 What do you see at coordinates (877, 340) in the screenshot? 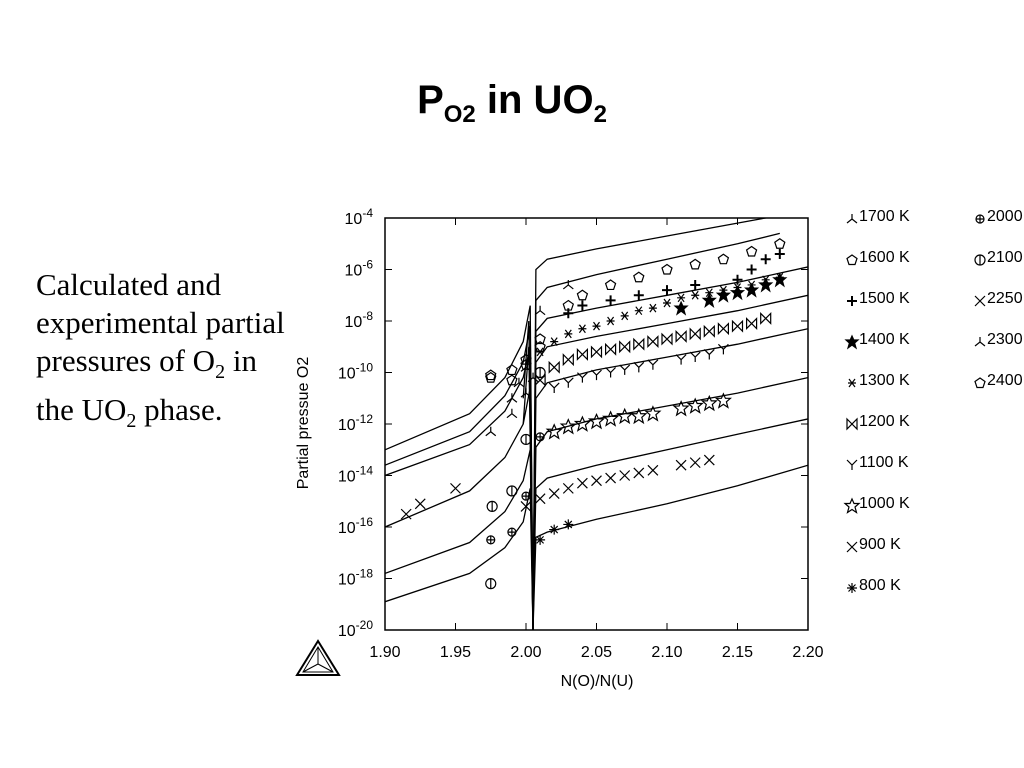
I see `legend-item: 1400 K` at bounding box center [877, 340].